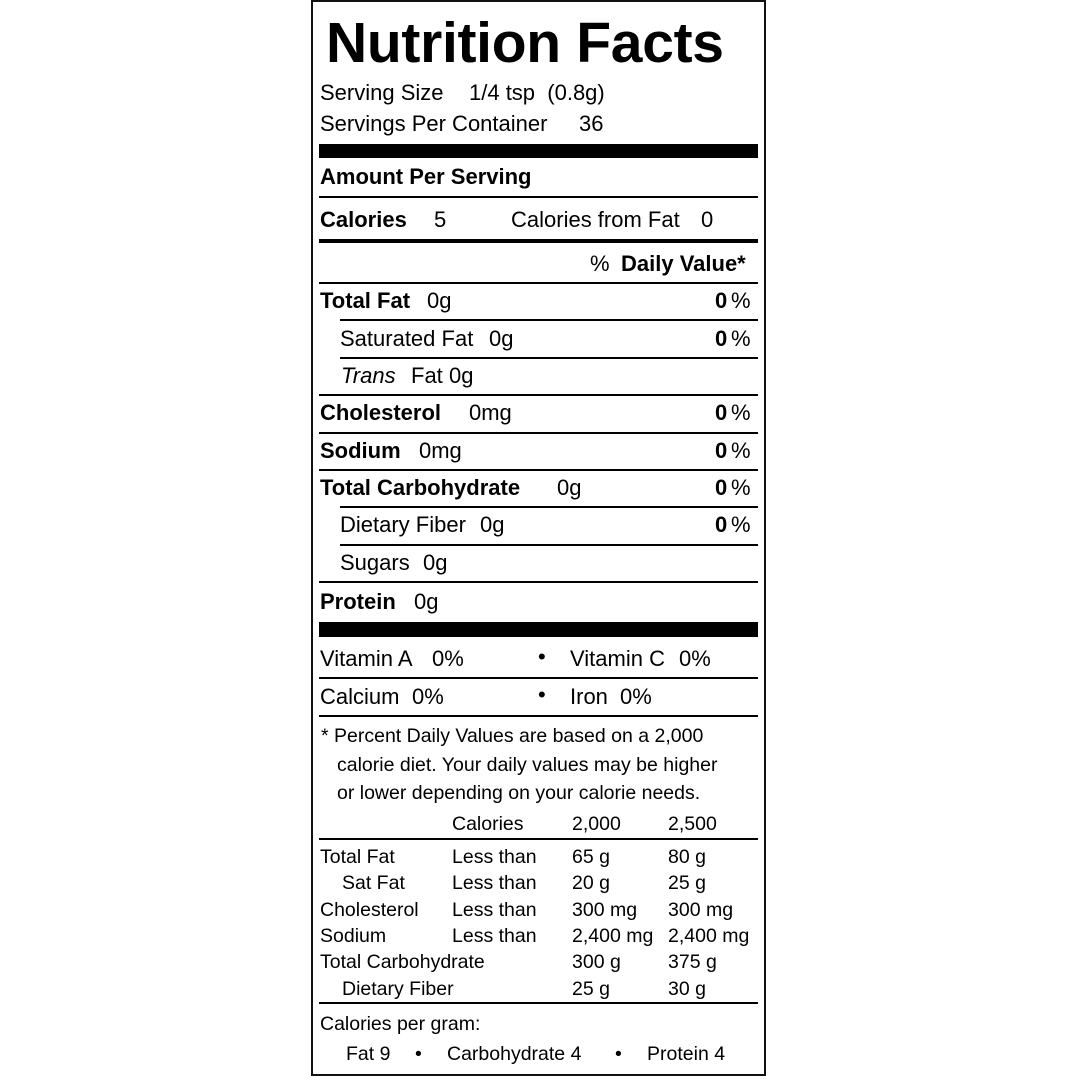  Describe the element at coordinates (360, 696) in the screenshot. I see `calcium-label: Calcium` at that location.